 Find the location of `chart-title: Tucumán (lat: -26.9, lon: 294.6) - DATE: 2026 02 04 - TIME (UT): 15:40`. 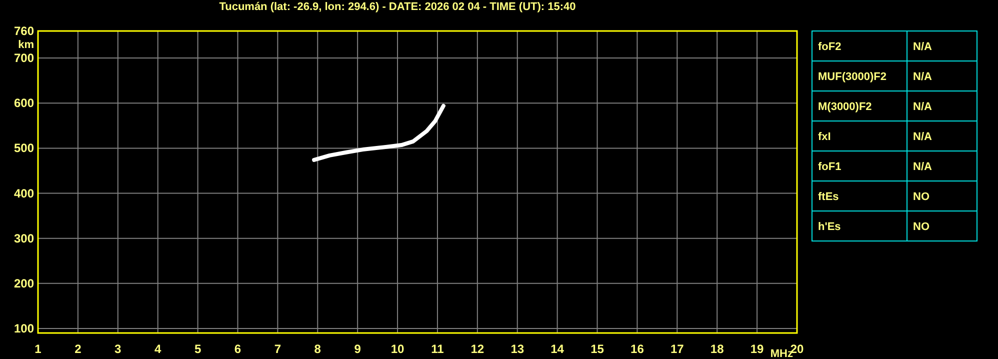

chart-title: Tucumán (lat: -26.9, lon: 294.6) - DATE: 2026 02 04 - TIME (UT): 15:40 is located at coordinates (397, 7).